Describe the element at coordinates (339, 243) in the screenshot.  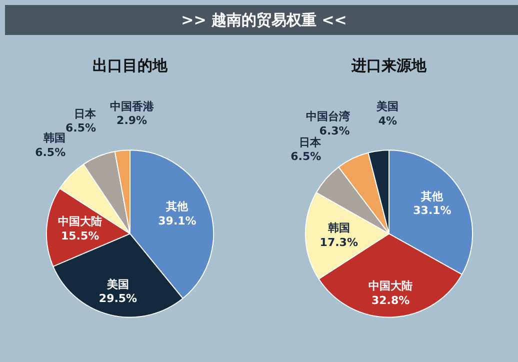
I see `data-label: 17.3%` at that location.